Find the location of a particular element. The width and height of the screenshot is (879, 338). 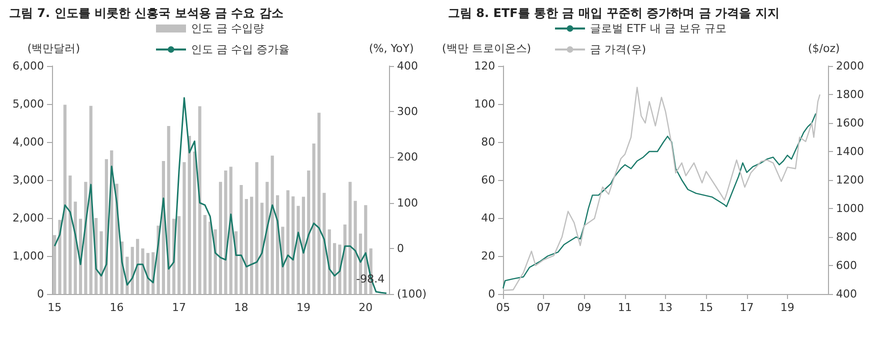

x-tick-label: 05 is located at coordinates (503, 307).